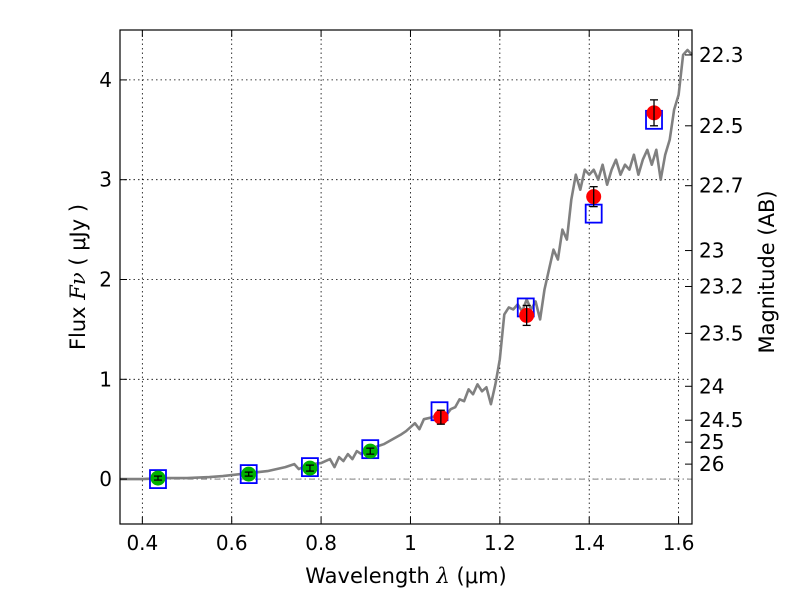 The width and height of the screenshot is (800, 600). Describe the element at coordinates (767, 271) in the screenshot. I see `right-axis-title: Magnitude (AB)` at that location.